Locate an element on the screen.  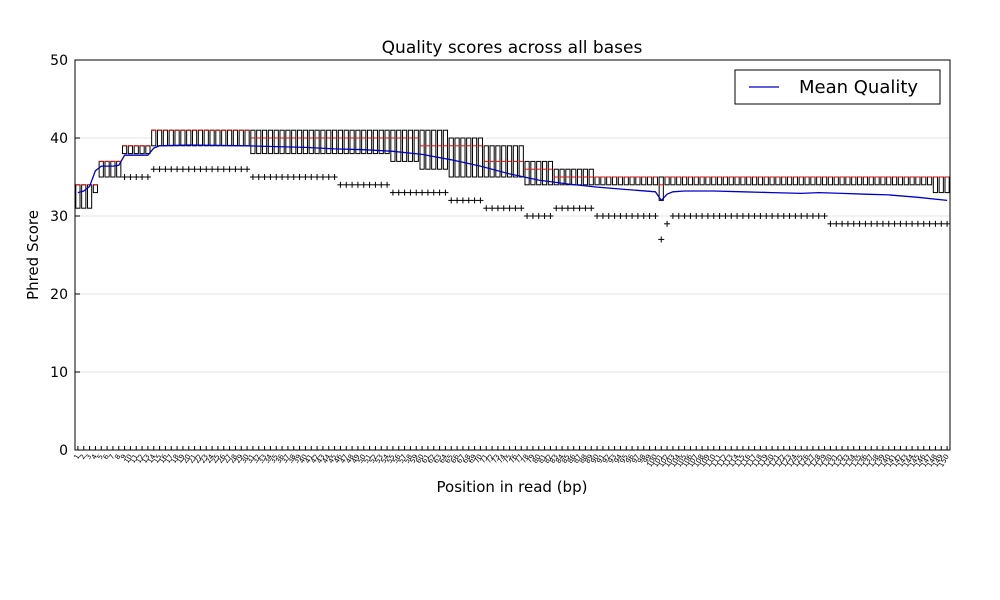
x-tick-label: 40 is located at coordinates (303, 459).